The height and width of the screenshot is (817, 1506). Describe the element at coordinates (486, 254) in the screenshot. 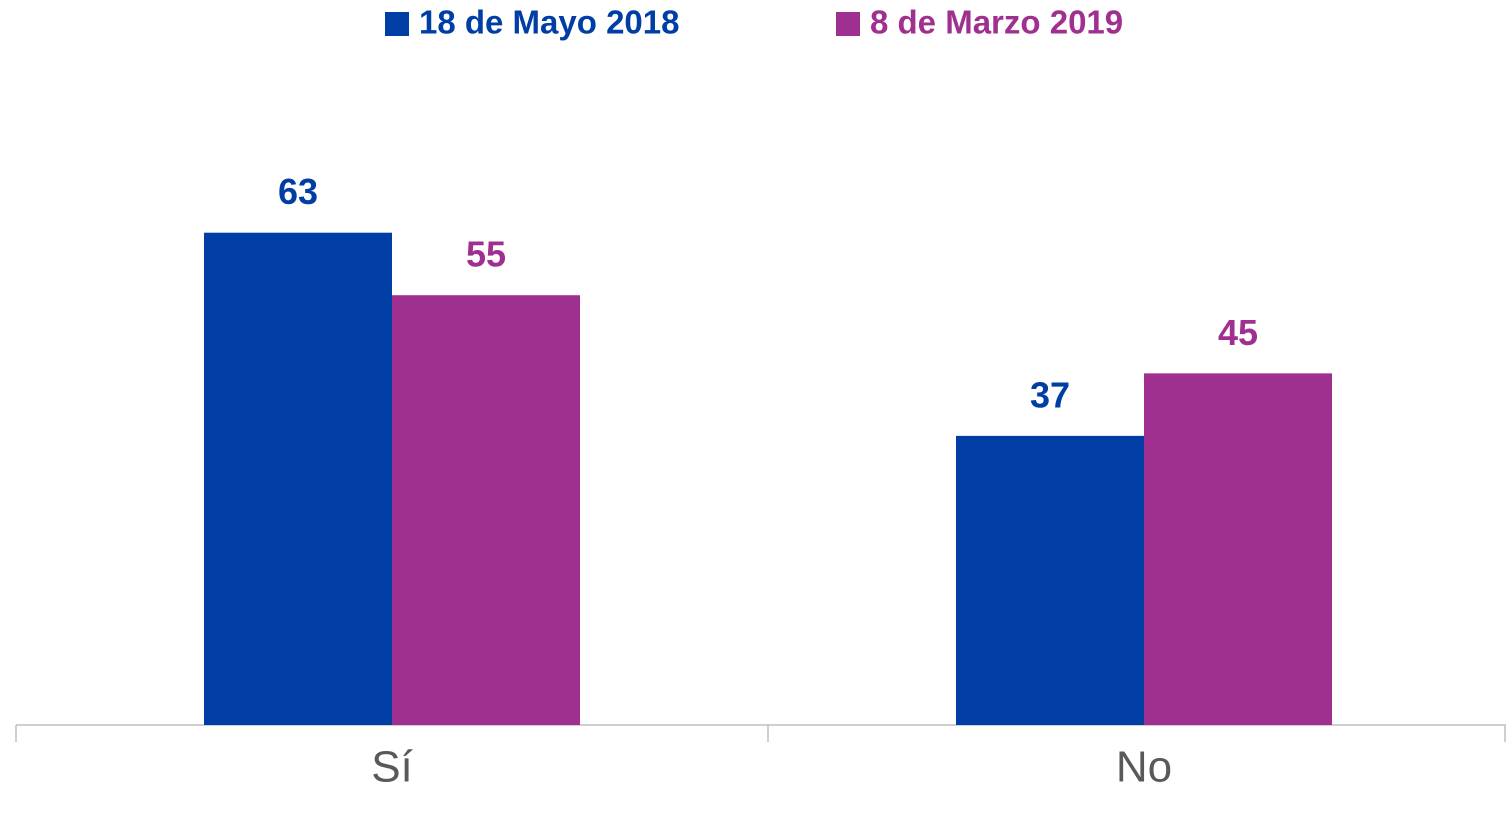

I see `data-label: 55` at that location.